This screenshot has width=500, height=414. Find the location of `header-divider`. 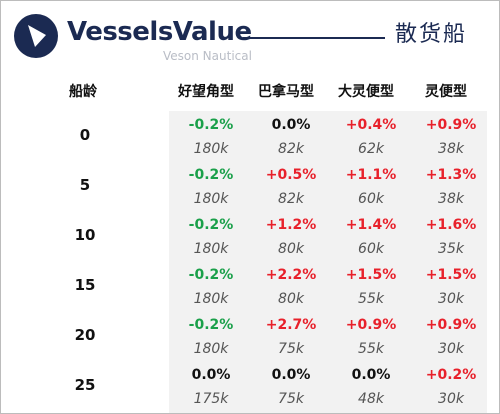

header-divider is located at coordinates (314, 38).